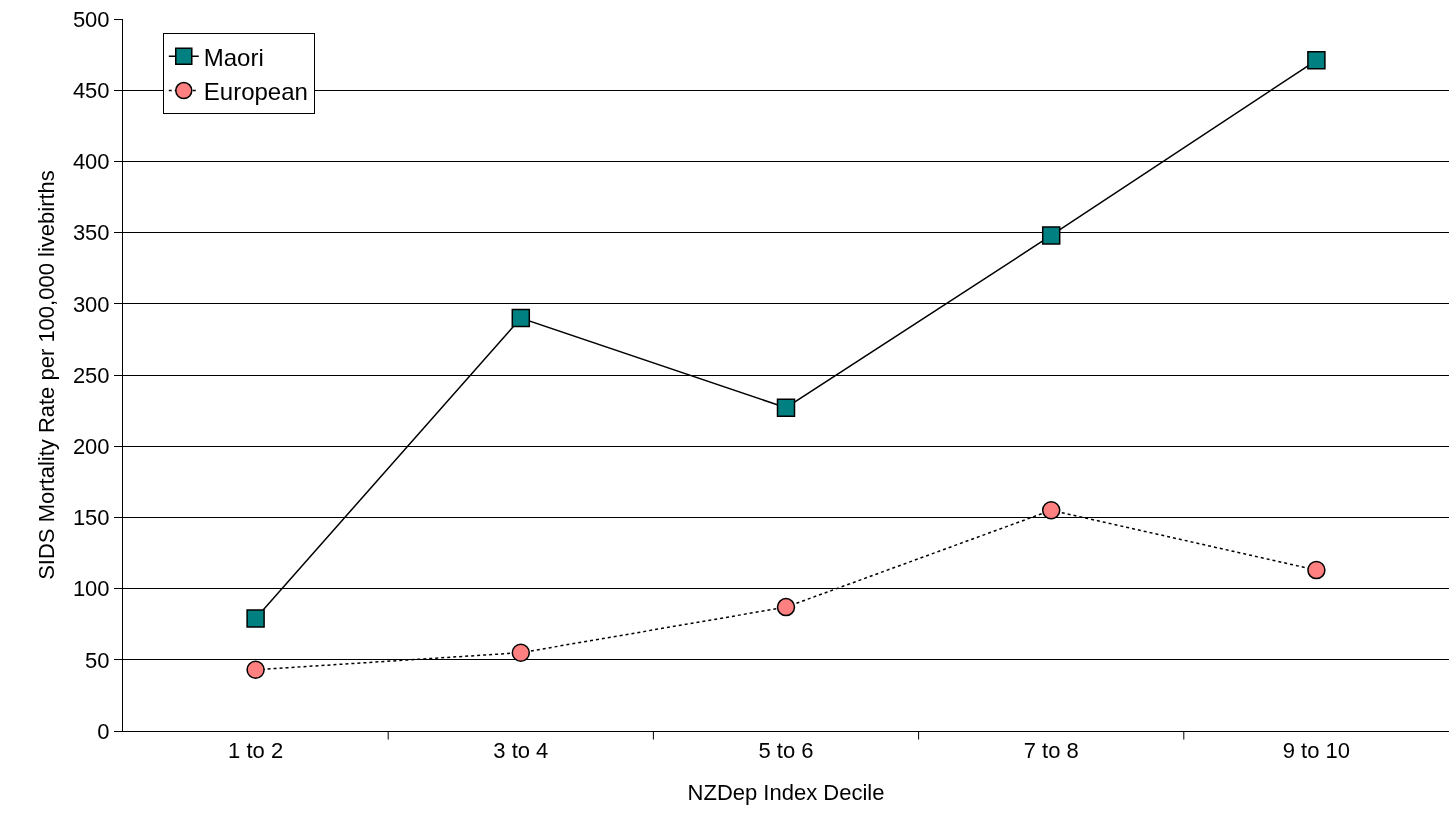 This screenshot has height=829, width=1451. I want to click on y-tick-label: 450, so click(91, 90).